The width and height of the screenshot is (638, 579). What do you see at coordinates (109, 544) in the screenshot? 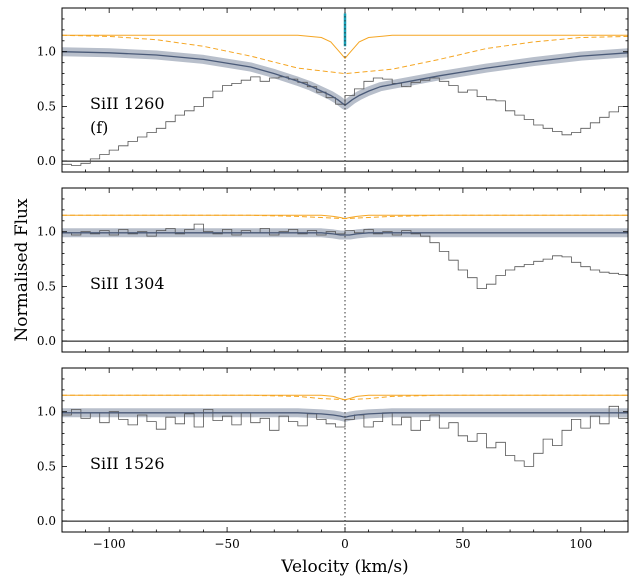
I see `x-tick-label: −100` at bounding box center [109, 544].